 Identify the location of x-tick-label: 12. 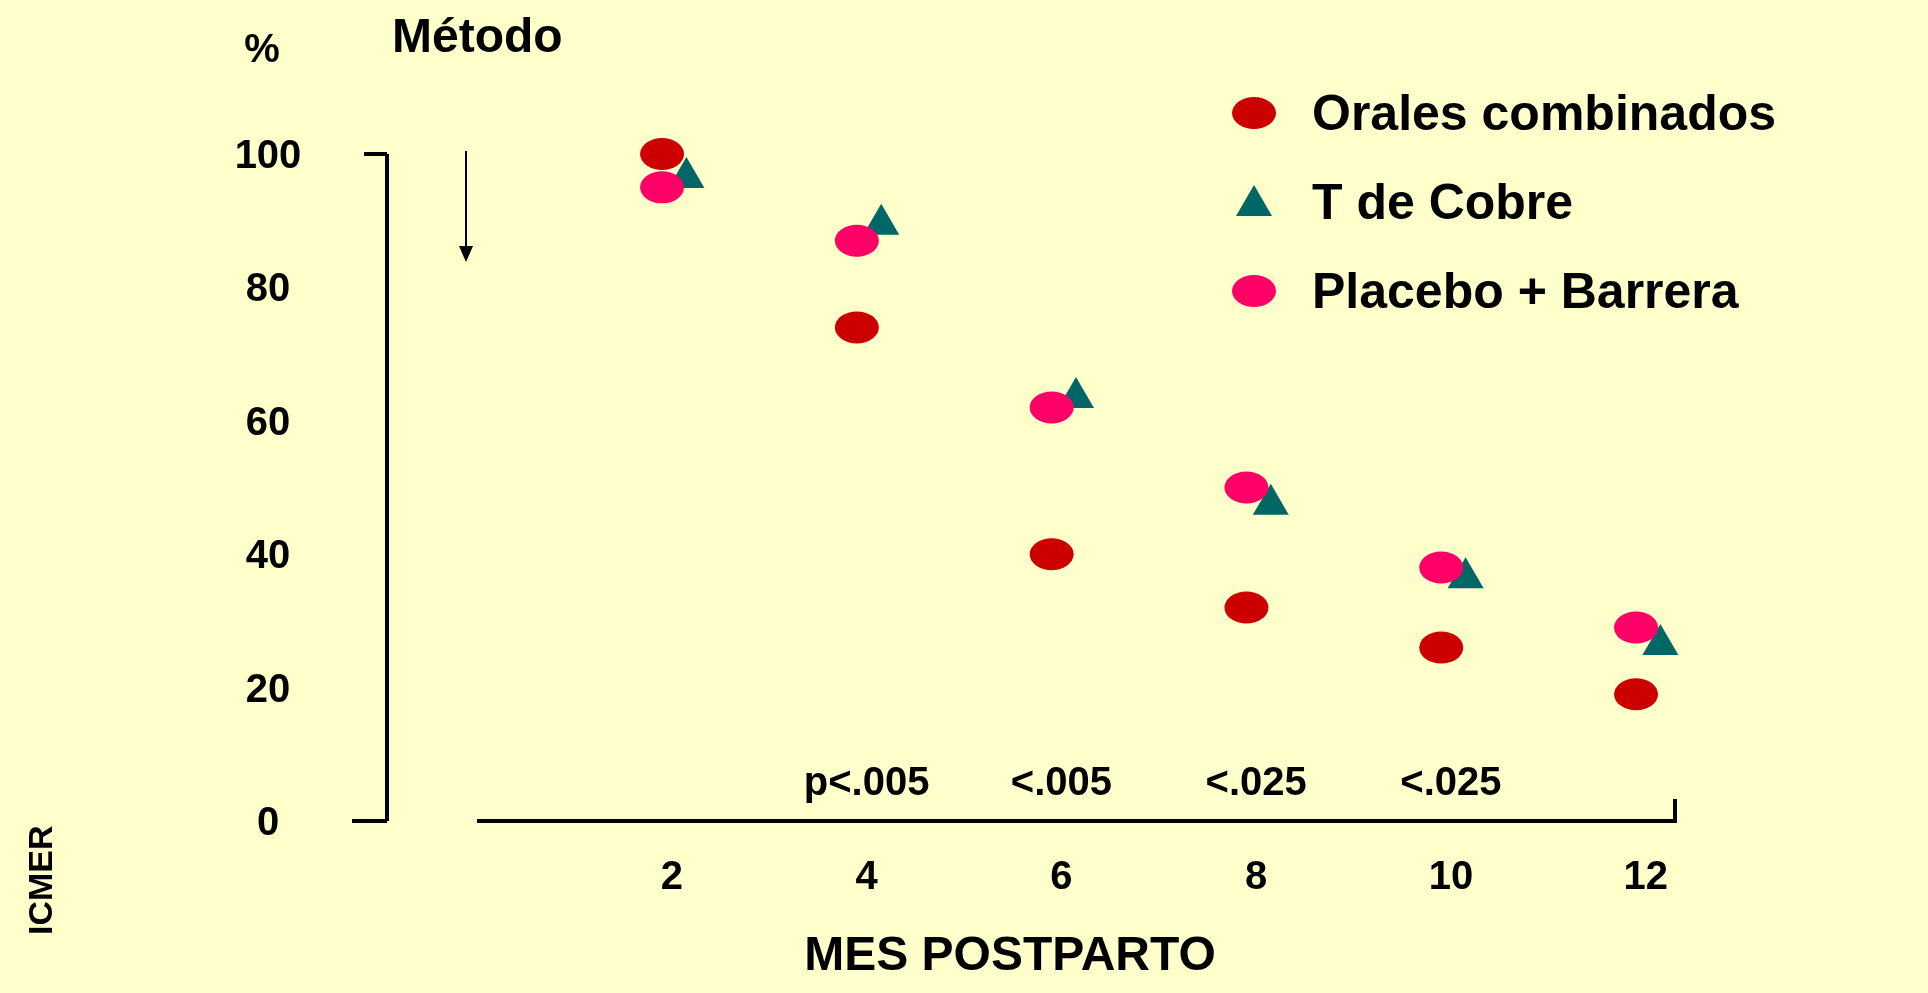
(1646, 875).